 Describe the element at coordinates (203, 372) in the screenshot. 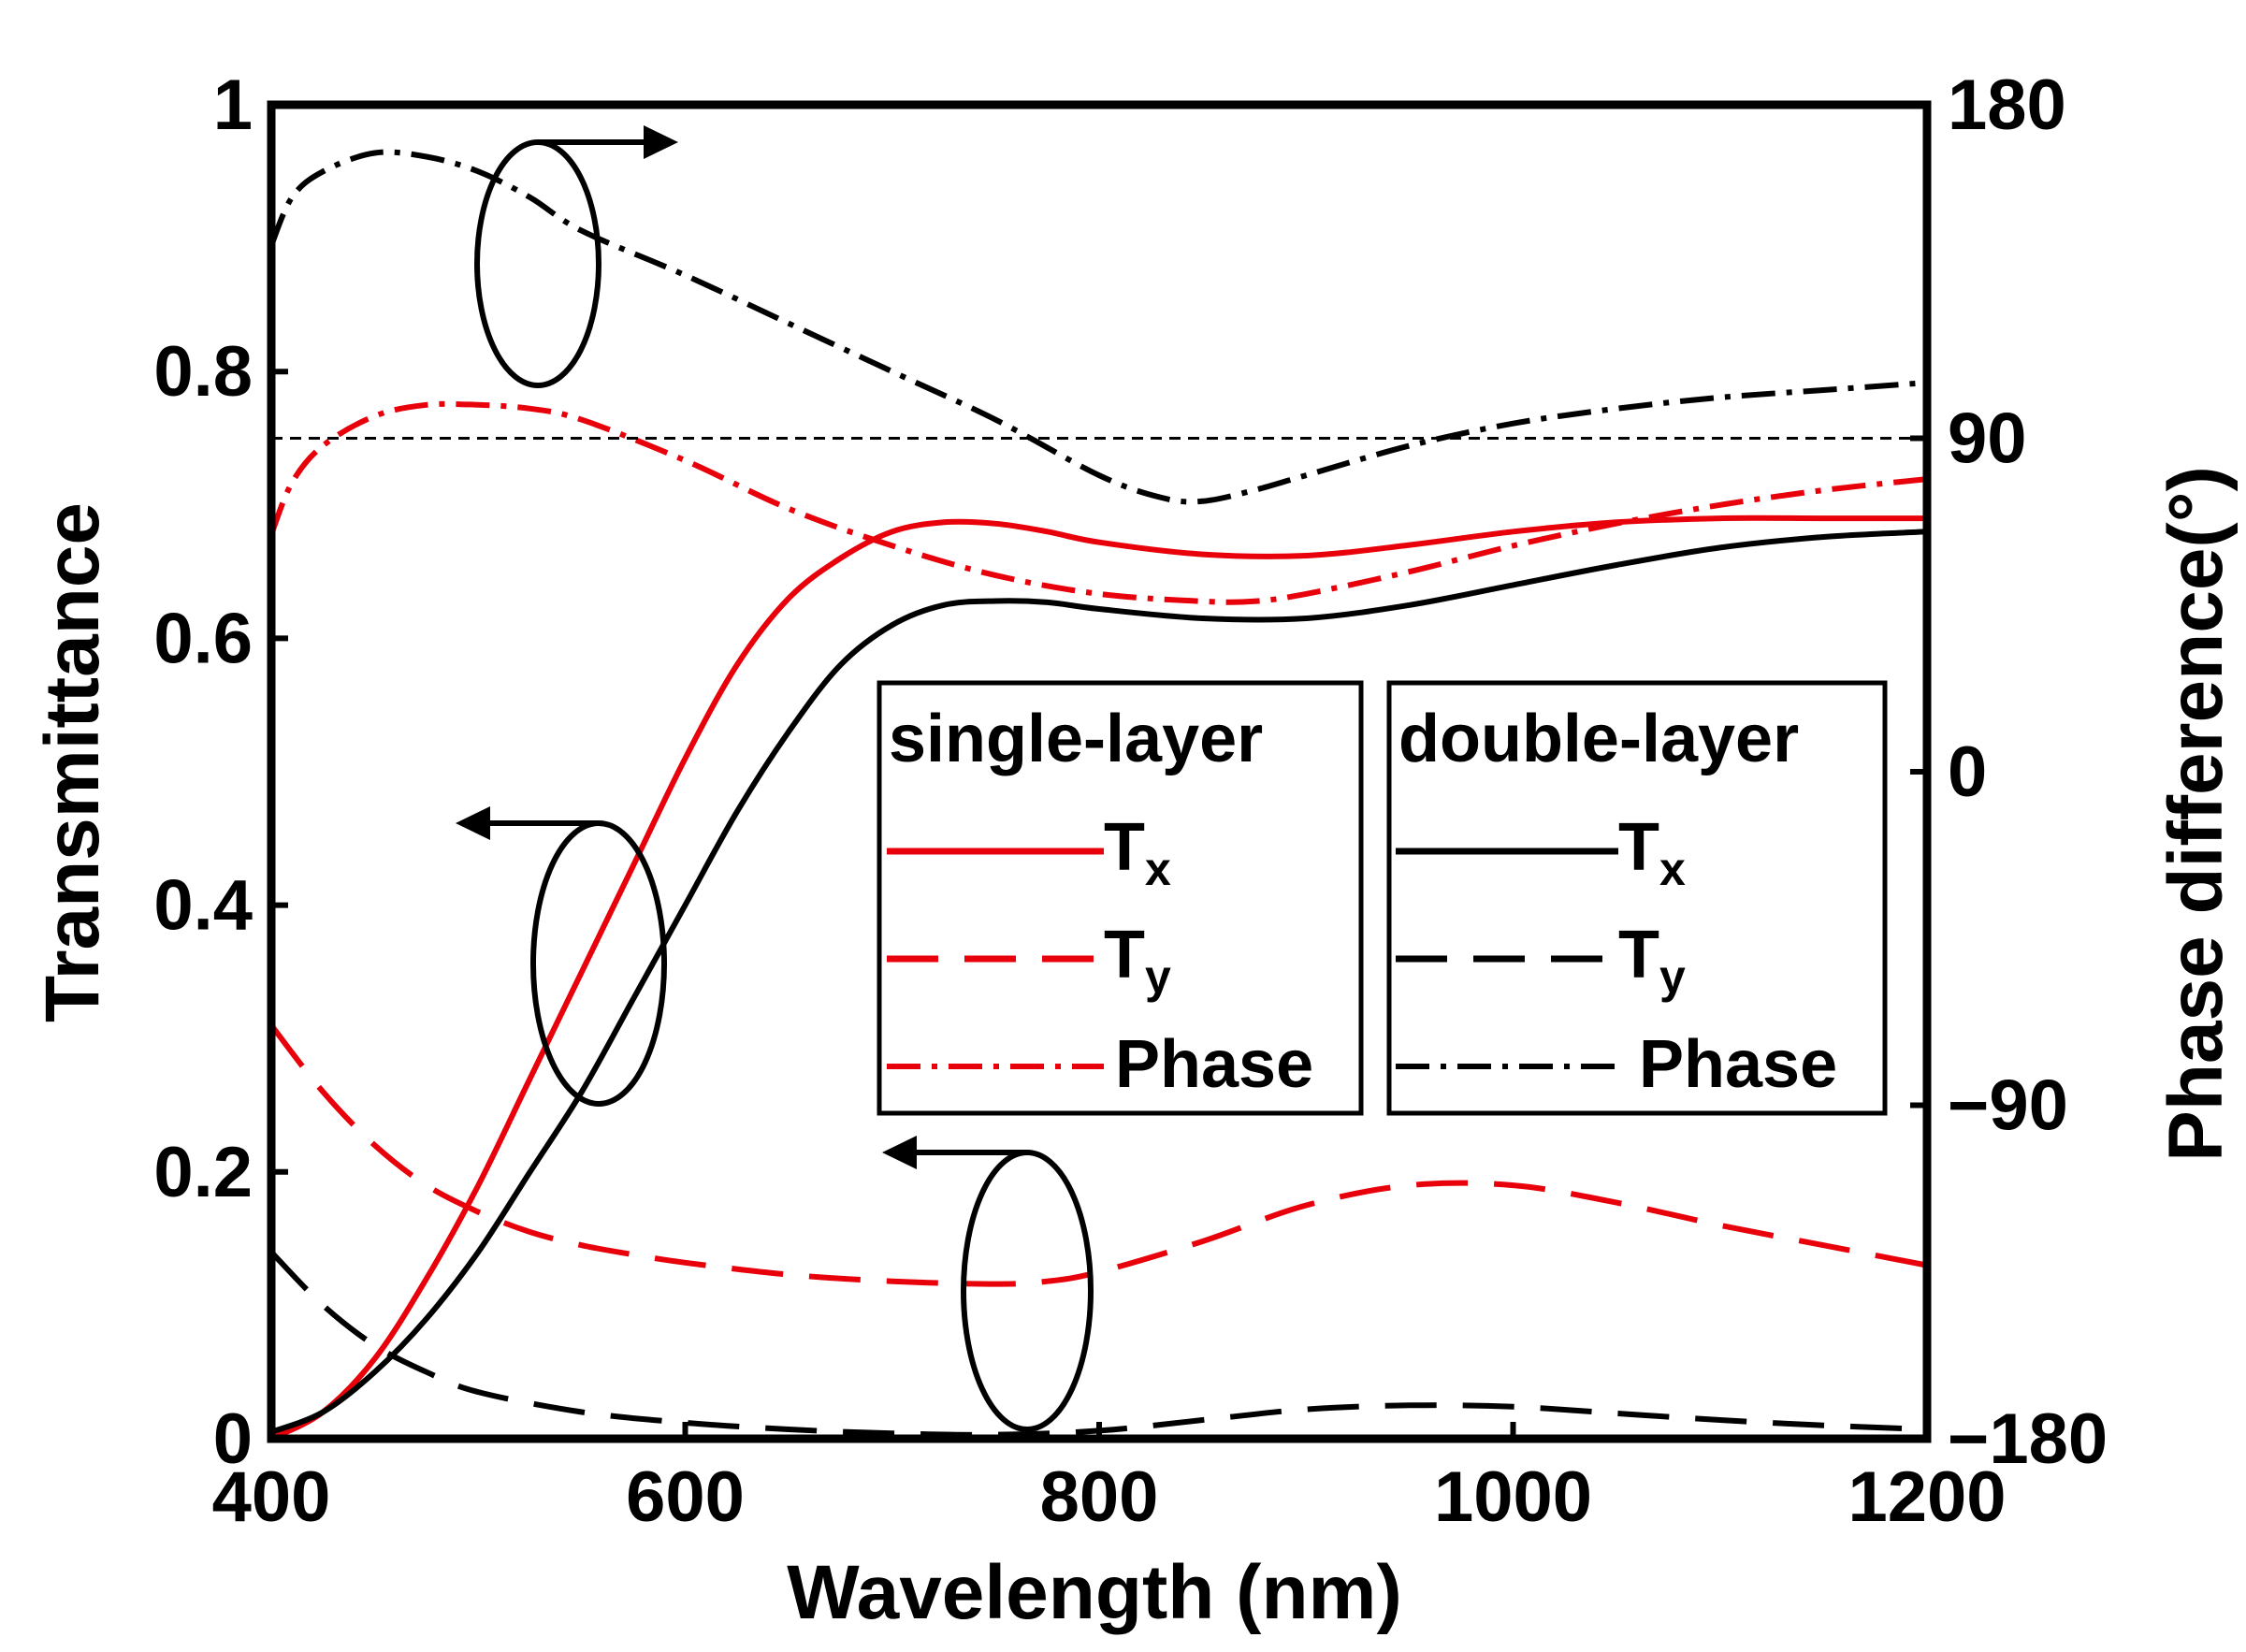

I see `y-tick-label: 0.8` at that location.